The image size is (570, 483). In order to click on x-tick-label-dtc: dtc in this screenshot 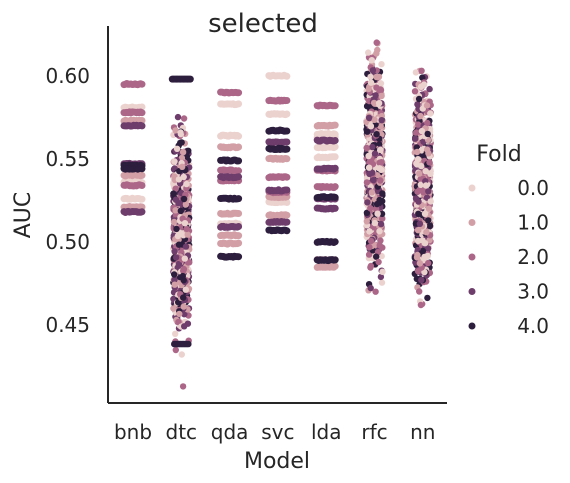, I will do `click(182, 432)`.